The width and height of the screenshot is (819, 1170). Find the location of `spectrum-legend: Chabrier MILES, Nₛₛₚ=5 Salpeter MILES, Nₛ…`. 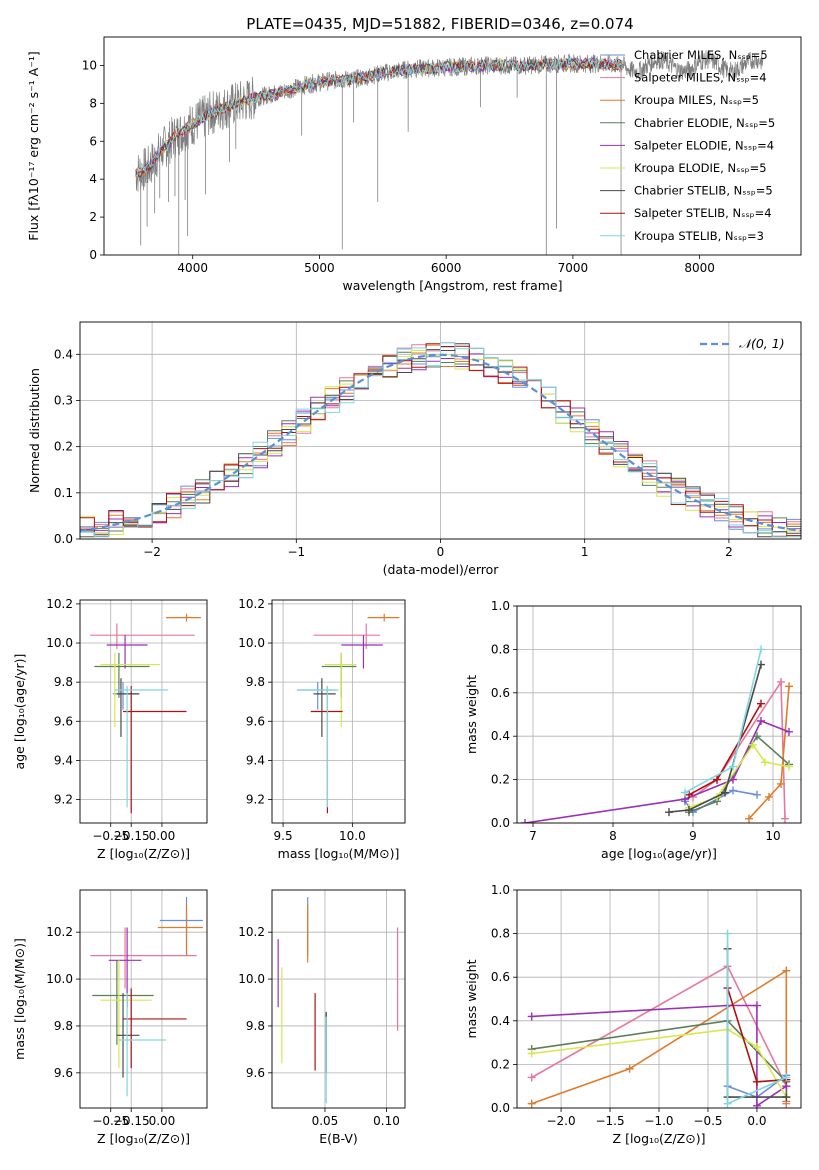

spectrum-legend: Chabrier MILES, Nₛₛₚ=5 Salpeter MILES, Nₛ… is located at coordinates (687, 145).